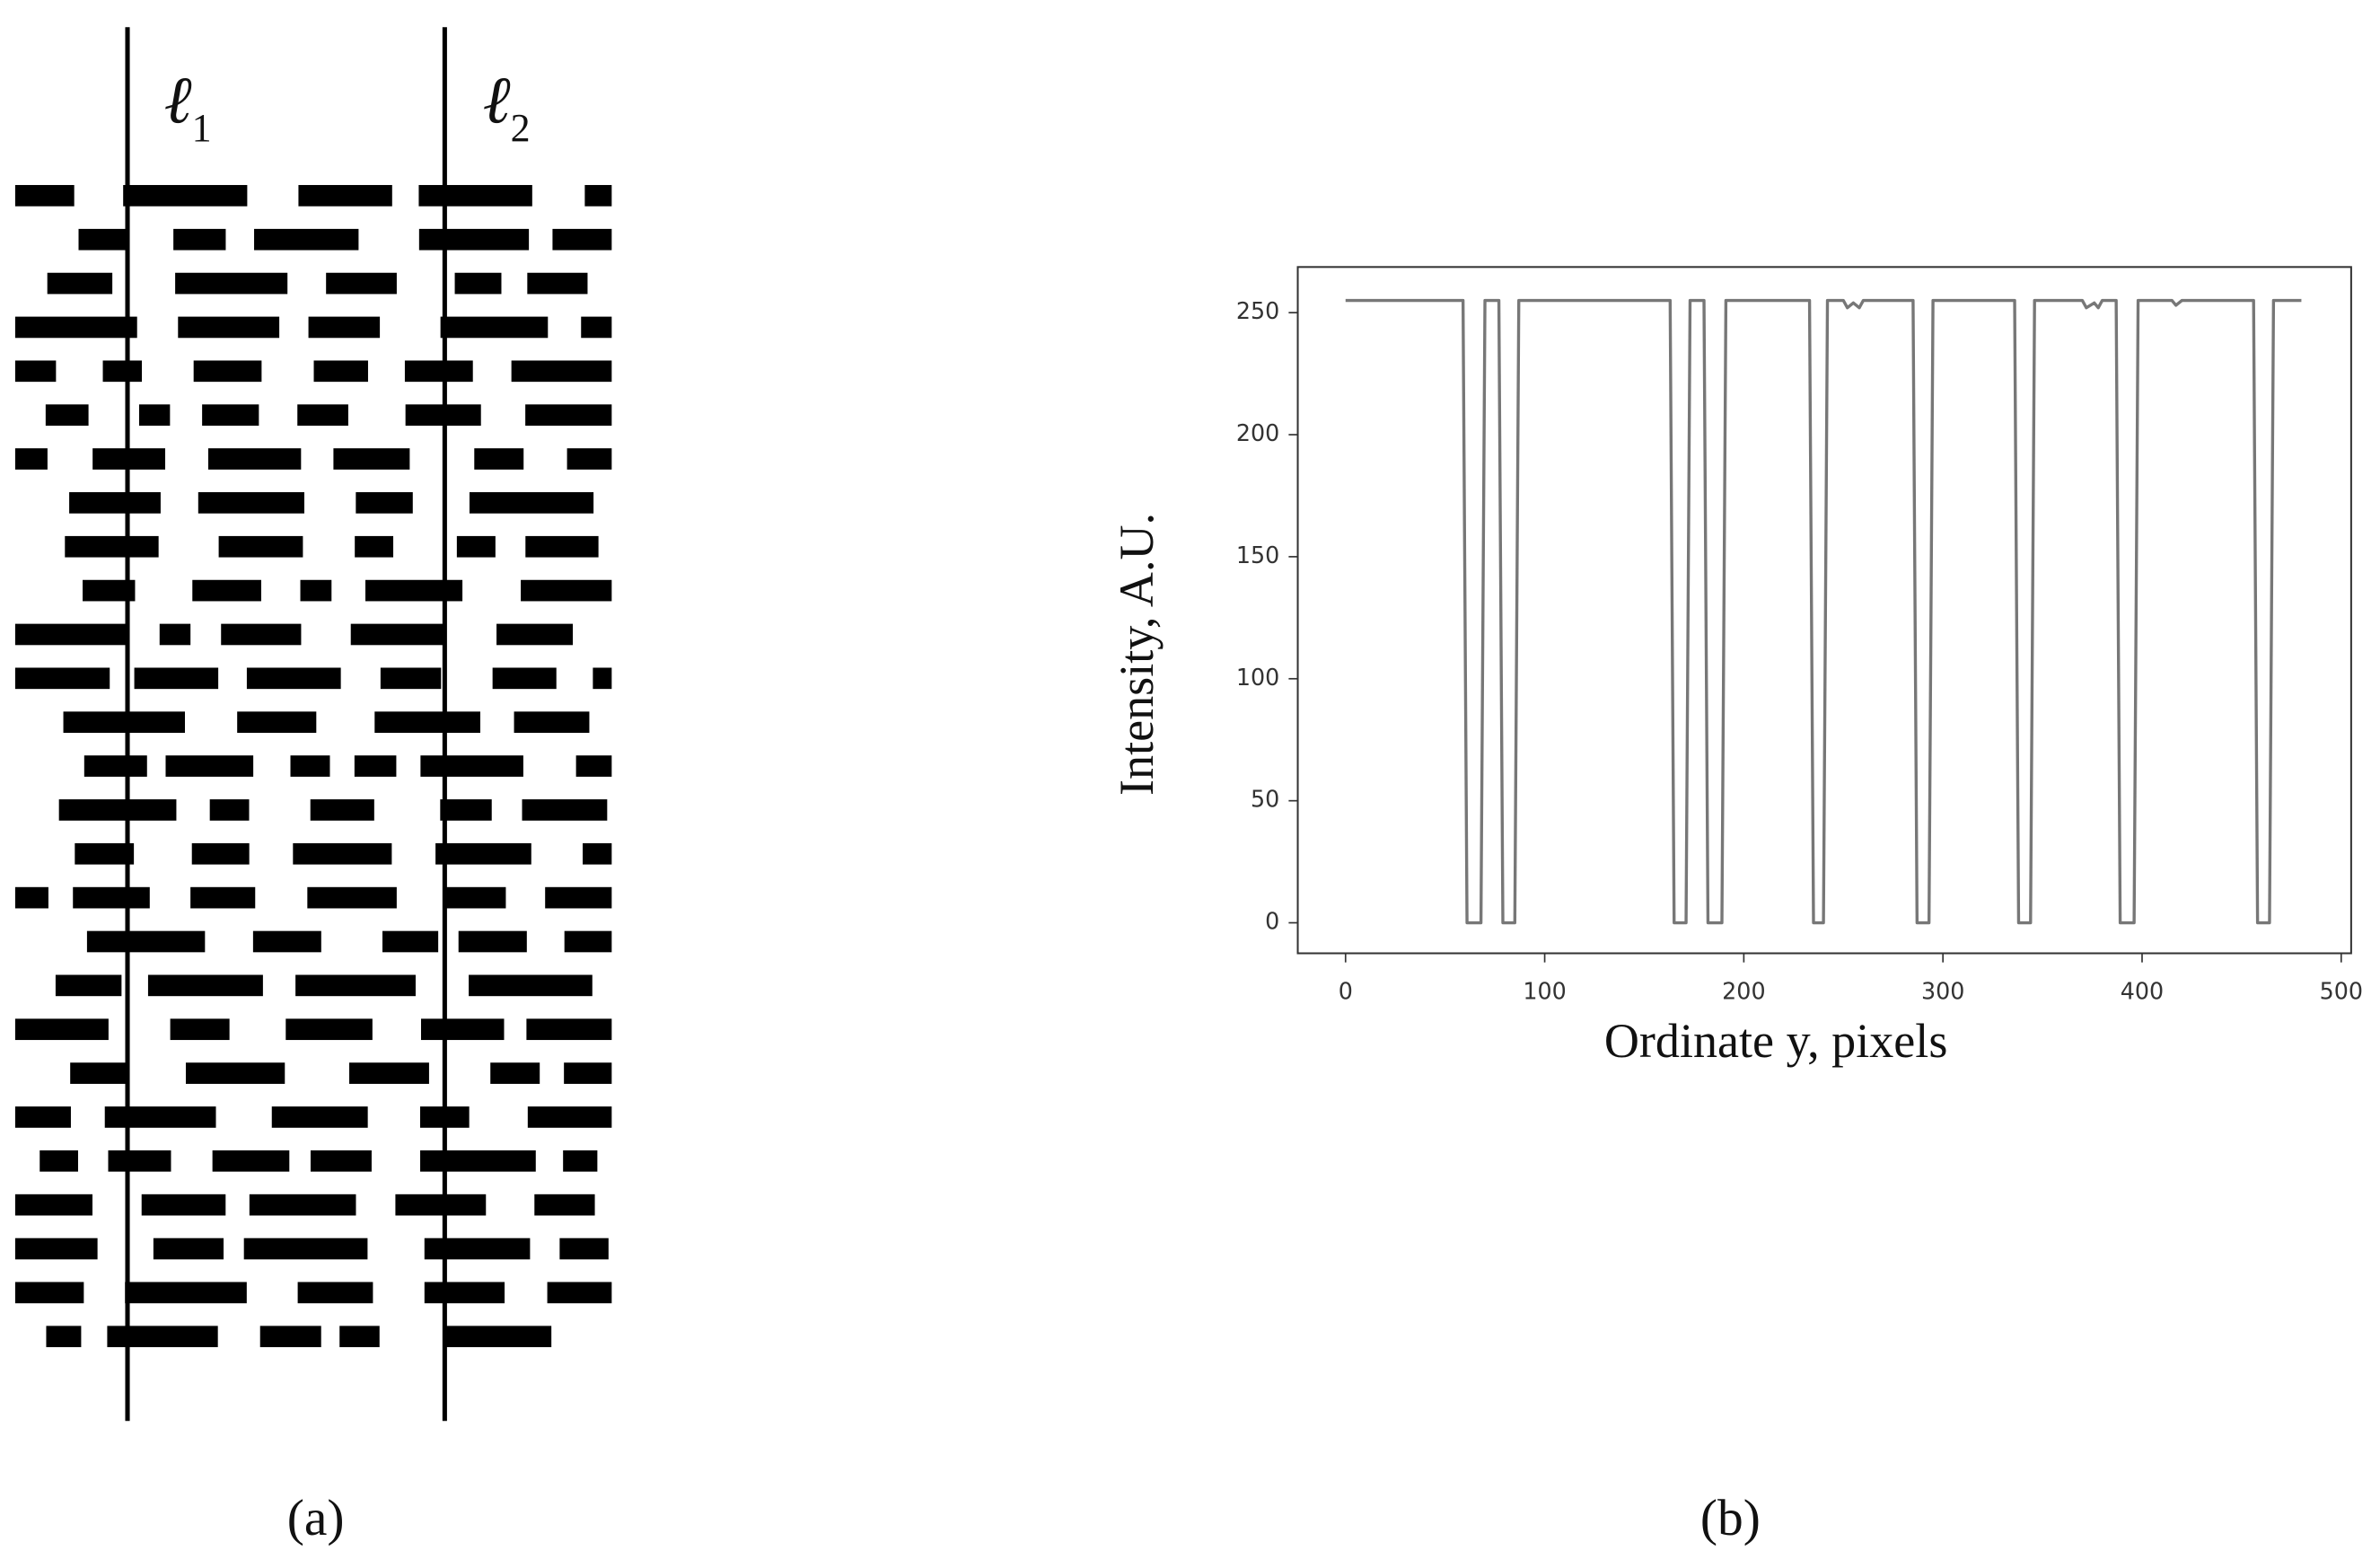 Image resolution: width=2380 pixels, height=1568 pixels. I want to click on y-tick-label: 250, so click(1257, 310).